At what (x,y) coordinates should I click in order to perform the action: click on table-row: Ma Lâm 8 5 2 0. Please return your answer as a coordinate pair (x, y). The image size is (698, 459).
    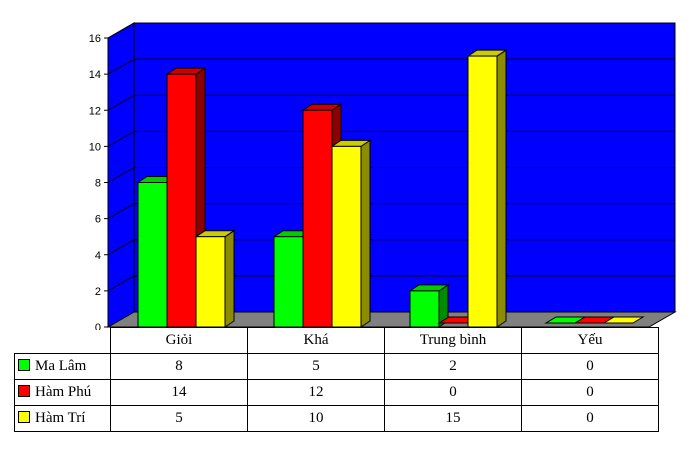
    Looking at the image, I should click on (336, 366).